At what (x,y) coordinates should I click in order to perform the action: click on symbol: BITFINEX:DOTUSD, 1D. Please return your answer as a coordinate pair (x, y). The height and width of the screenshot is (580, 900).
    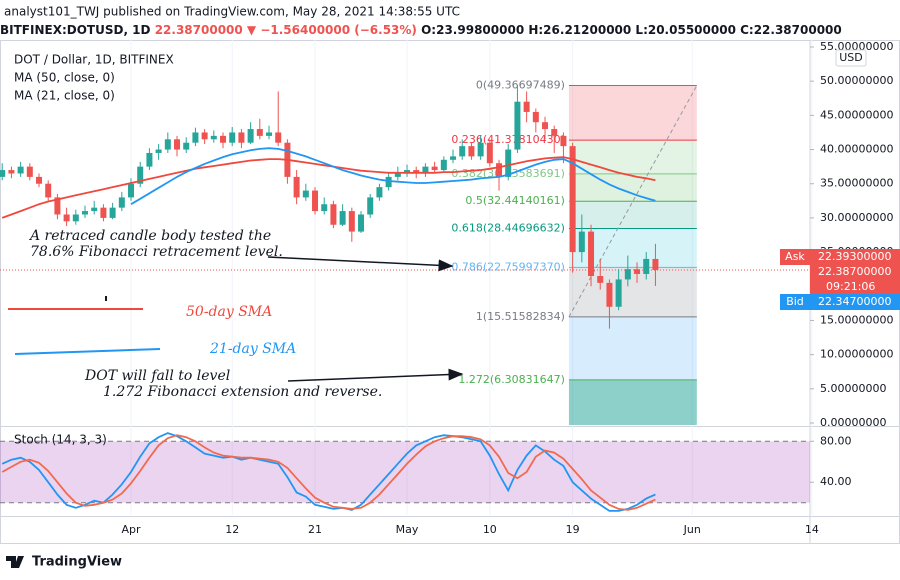
    Looking at the image, I should click on (75, 30).